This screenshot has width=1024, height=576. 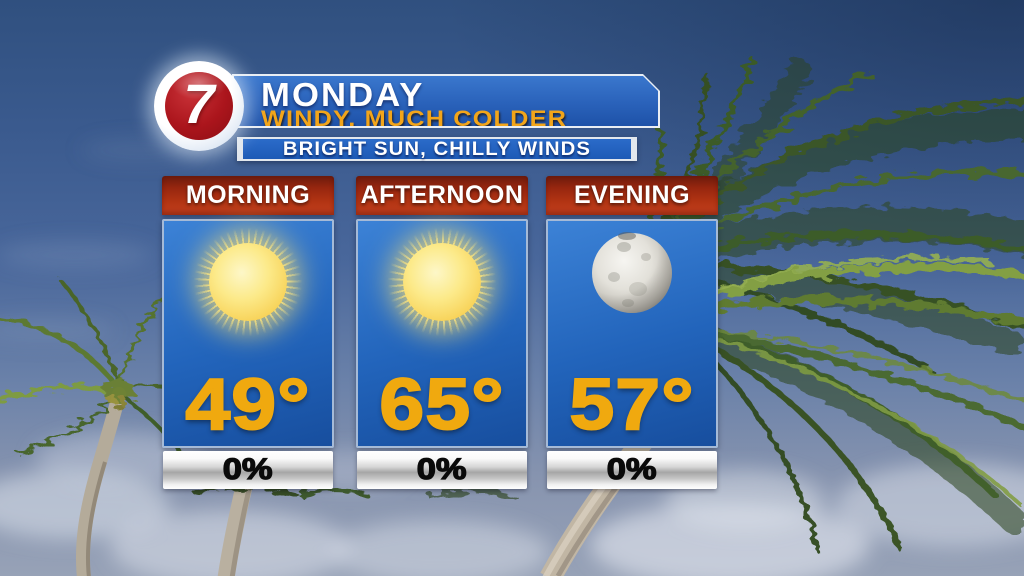 I want to click on precip-value-evening: 0%, so click(x=631, y=469).